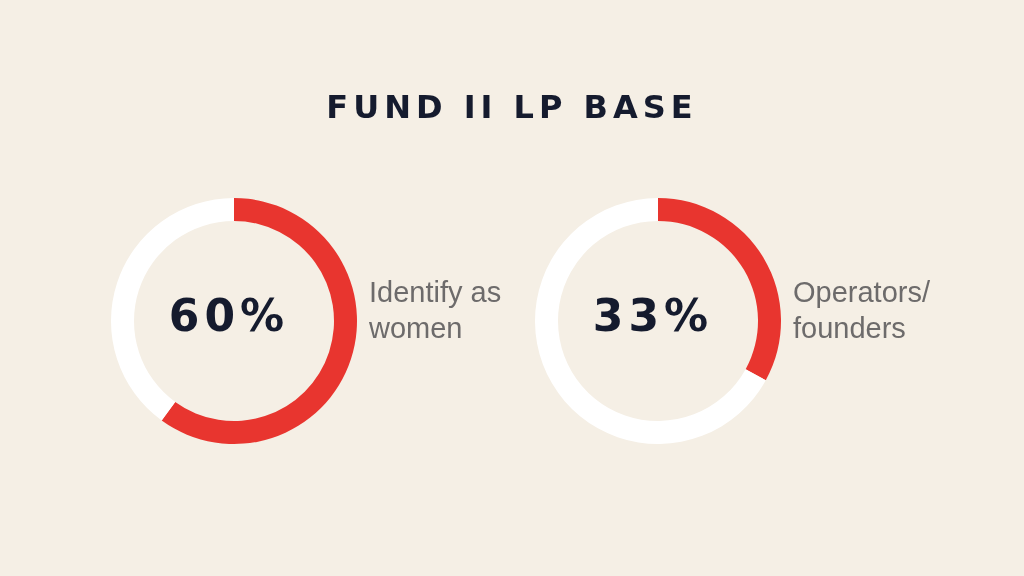  I want to click on chart-title: FUND II LP BASE, so click(512, 107).